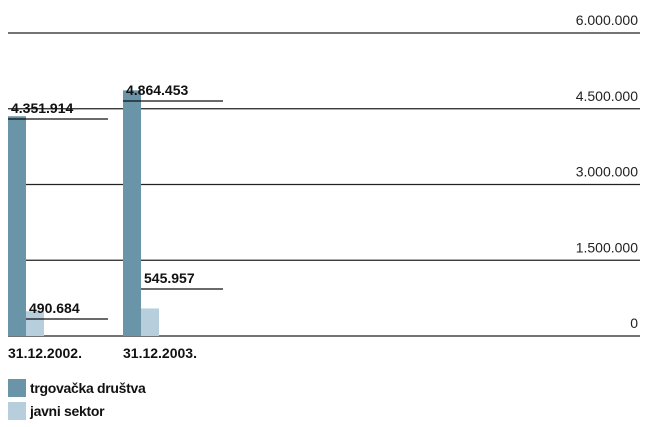 This screenshot has height=427, width=654. What do you see at coordinates (17, 388) in the screenshot?
I see `legend-swatch-trgovacka-drustva` at bounding box center [17, 388].